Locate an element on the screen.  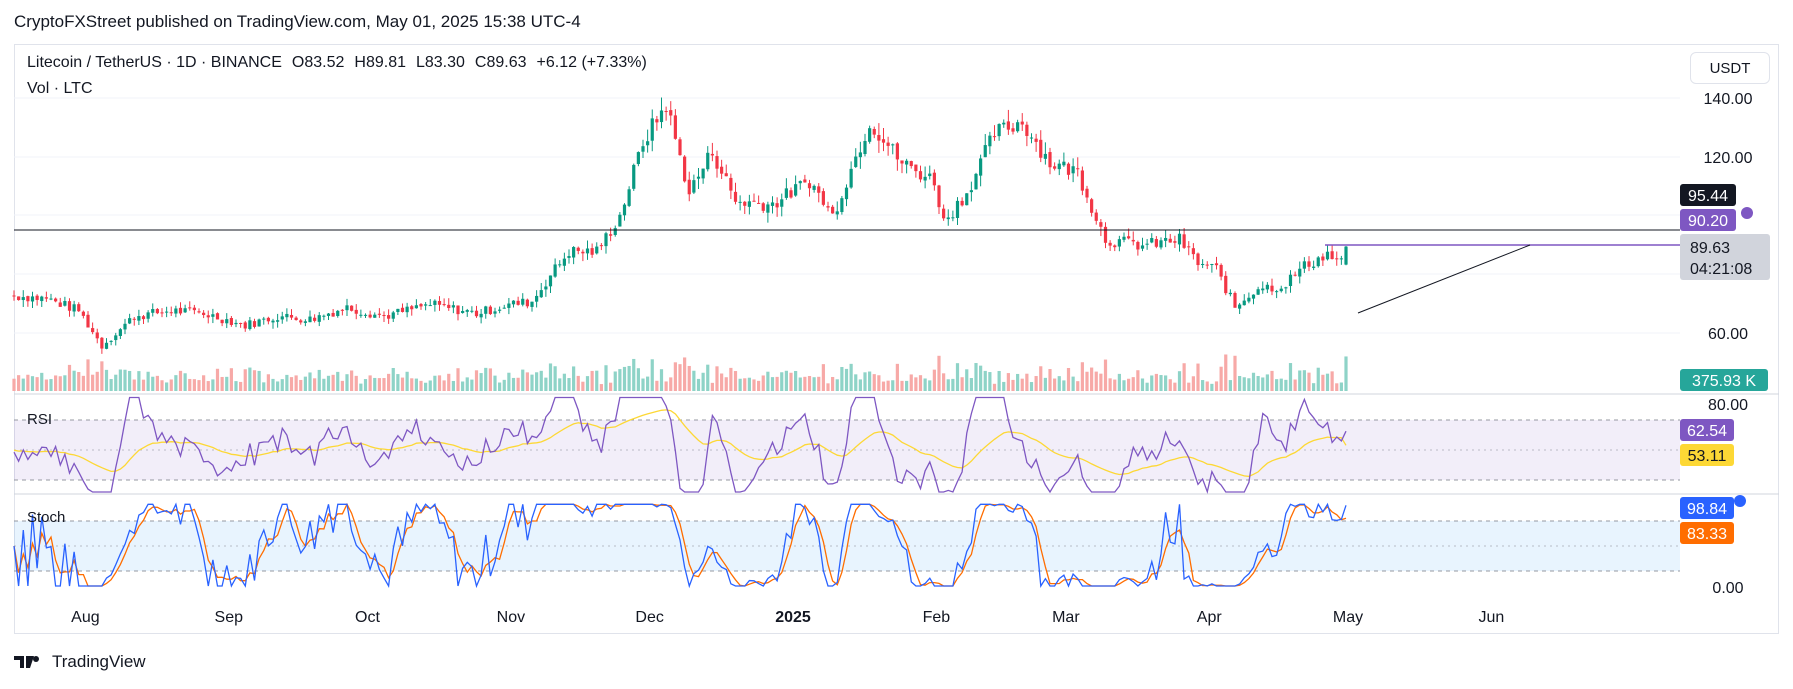
volume-legend: Vol · LTC is located at coordinates (60, 88).